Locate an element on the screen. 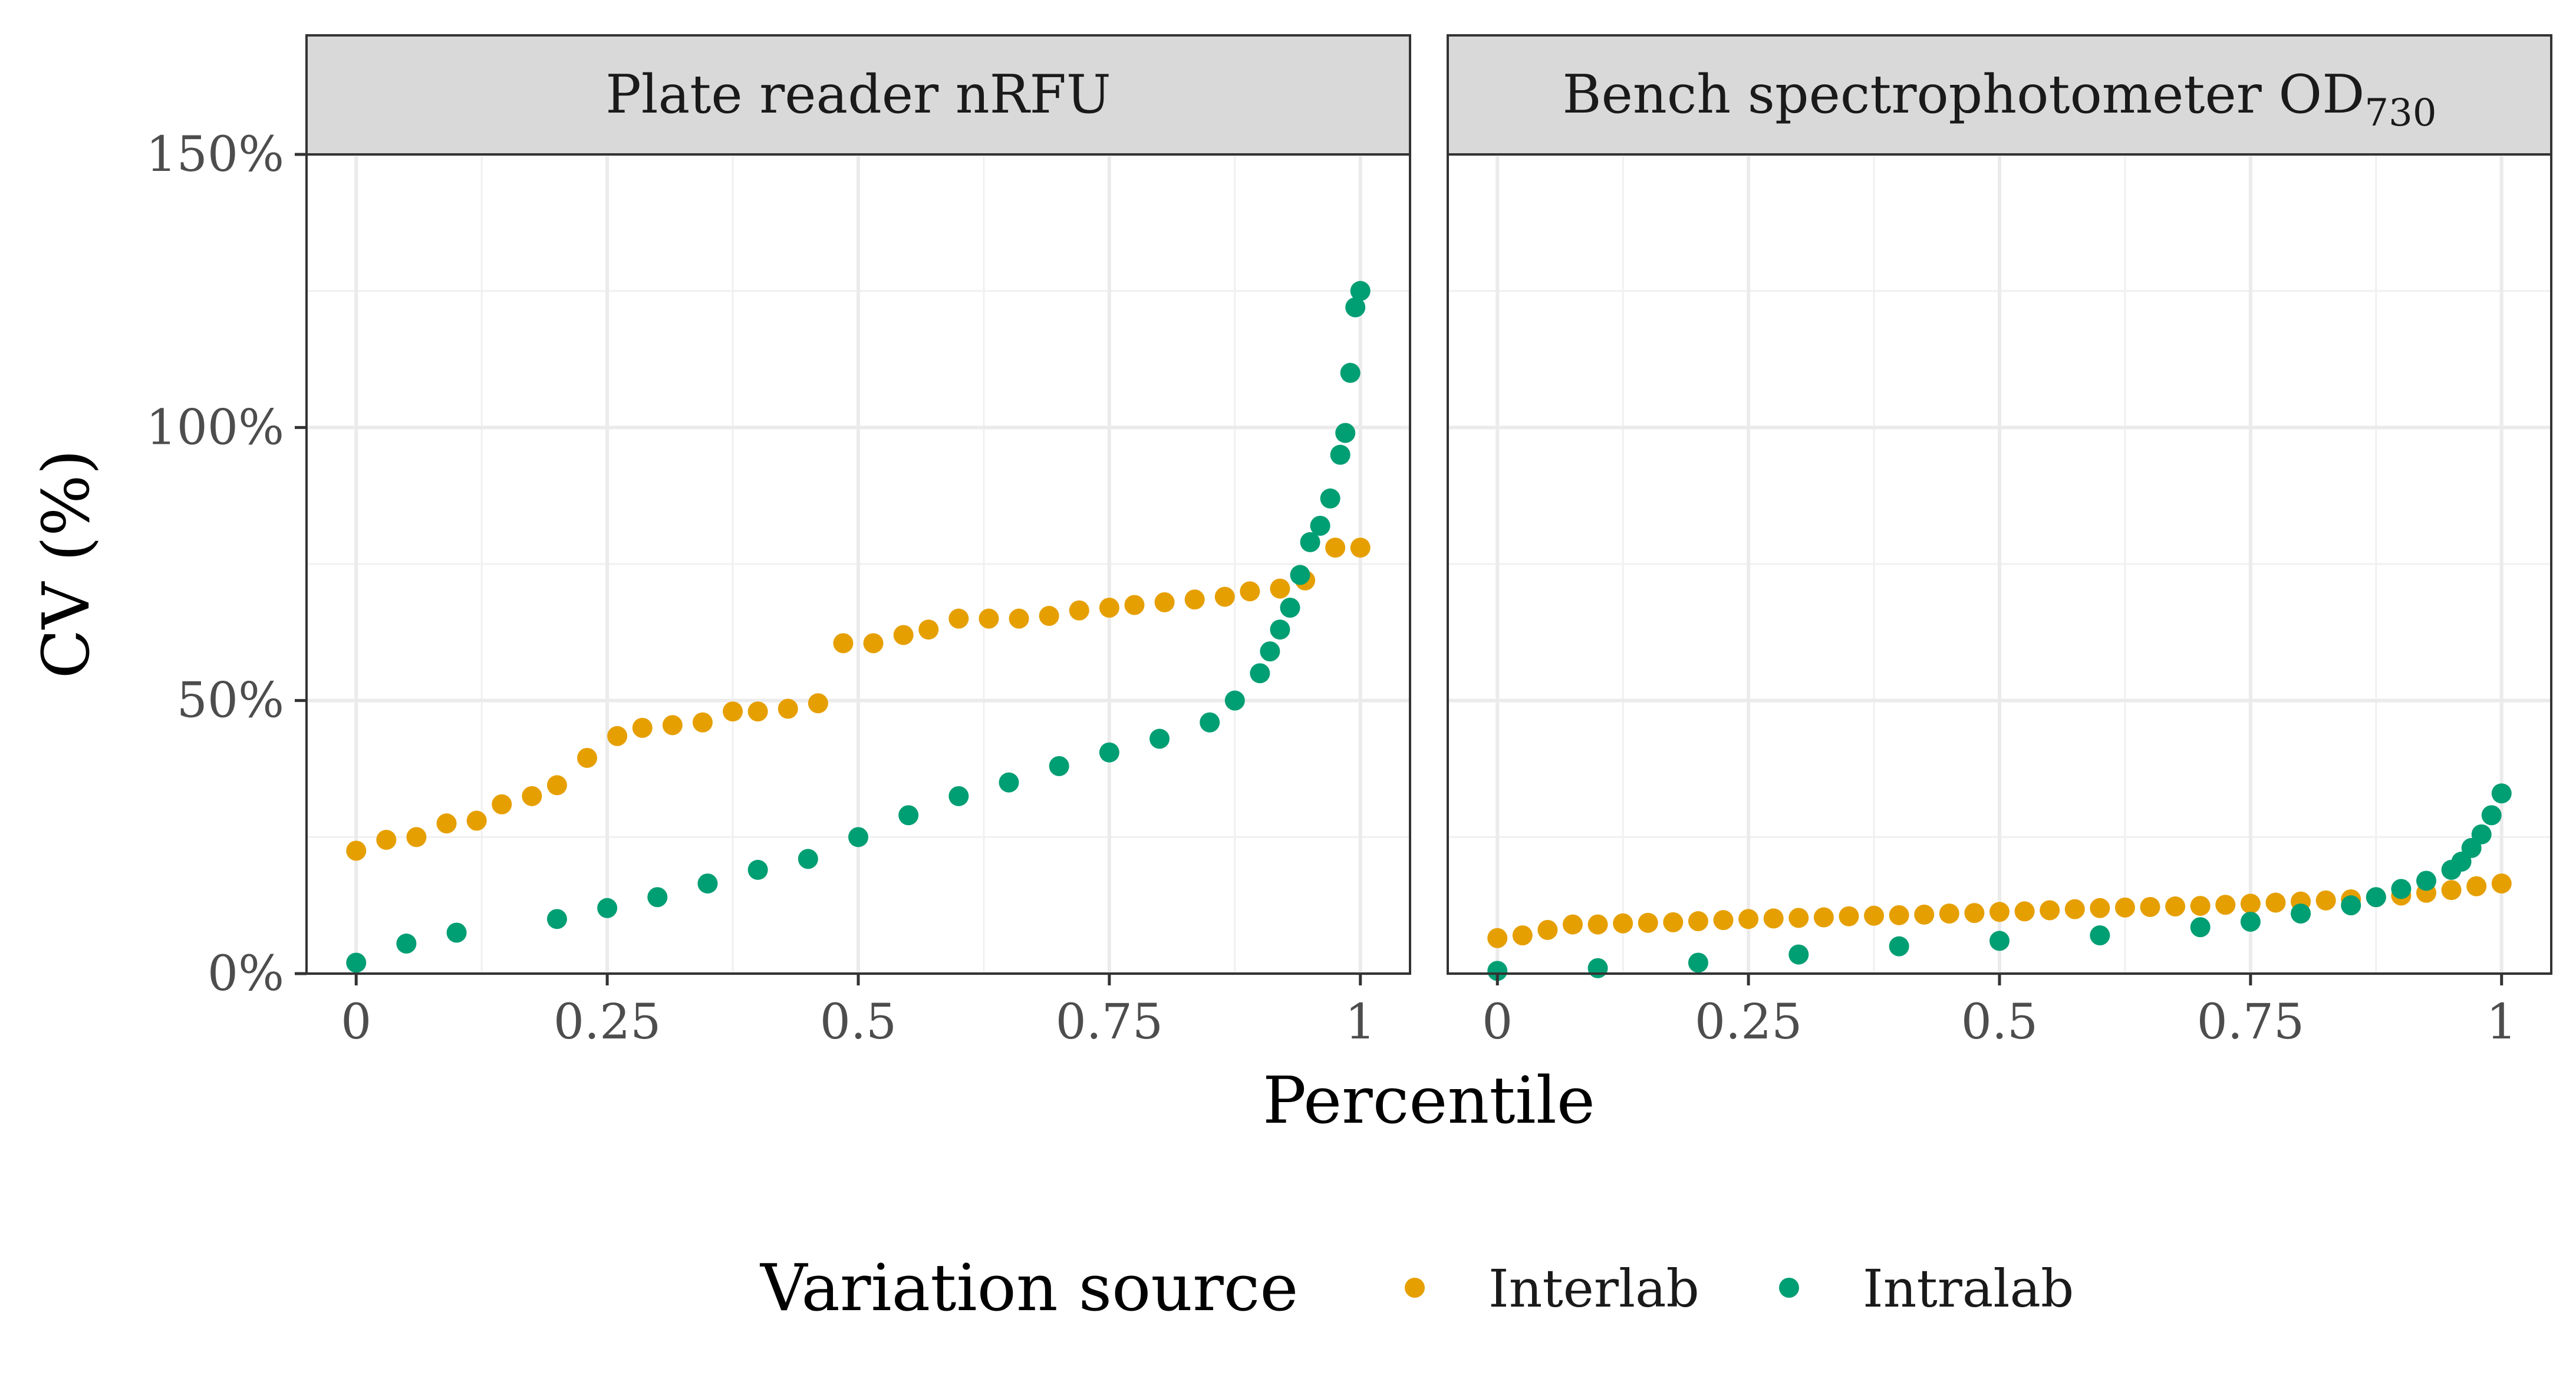 The width and height of the screenshot is (2576, 1395). y-tick-label: 150% is located at coordinates (215, 155).